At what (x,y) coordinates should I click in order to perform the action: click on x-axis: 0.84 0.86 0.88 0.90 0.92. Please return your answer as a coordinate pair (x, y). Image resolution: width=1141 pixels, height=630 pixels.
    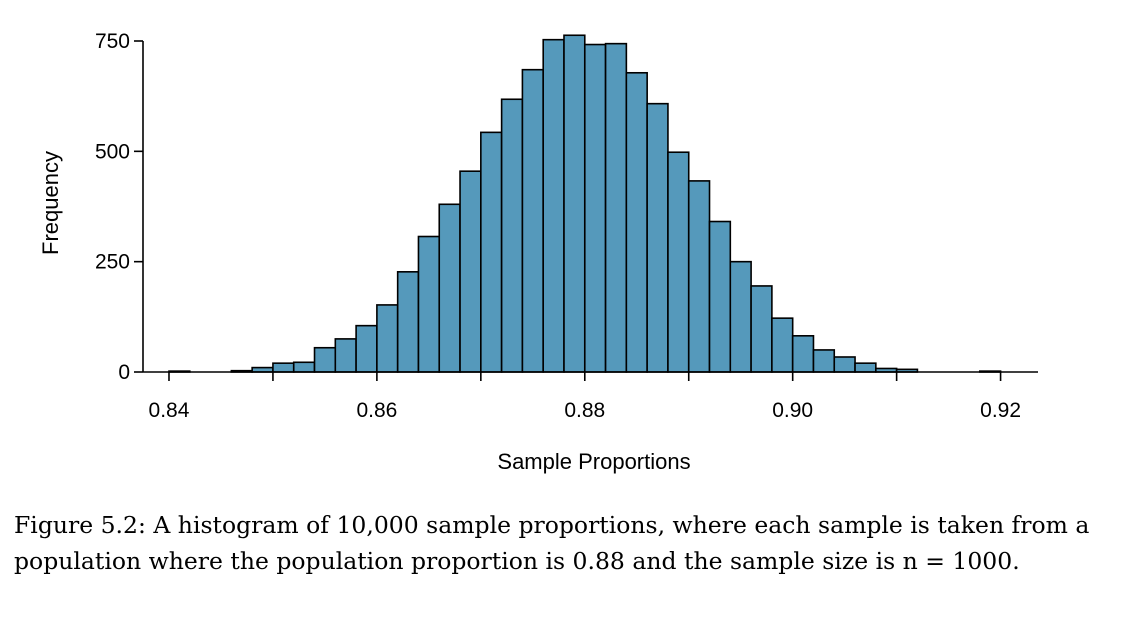
    Looking at the image, I should click on (590, 396).